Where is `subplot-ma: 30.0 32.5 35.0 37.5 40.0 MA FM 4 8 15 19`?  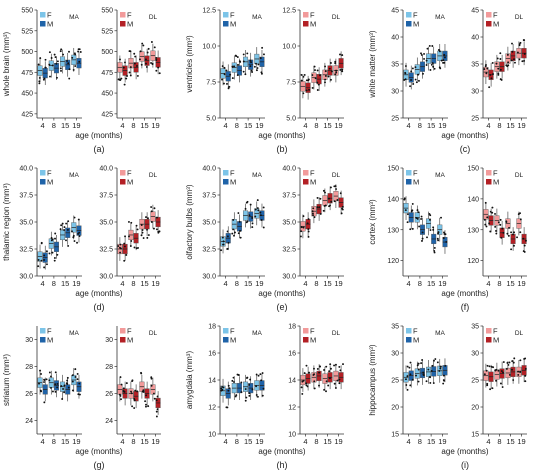 subplot-ma: 30.0 32.5 35.0 37.5 40.0 MA FM 4 8 15 19 is located at coordinates (50, 227).